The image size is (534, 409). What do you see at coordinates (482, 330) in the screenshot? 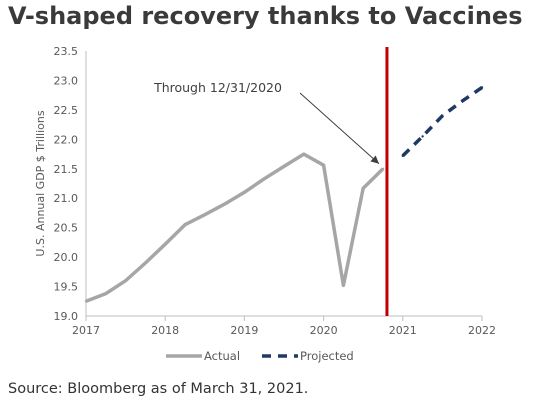
I see `x-tick-label: 2022` at bounding box center [482, 330].